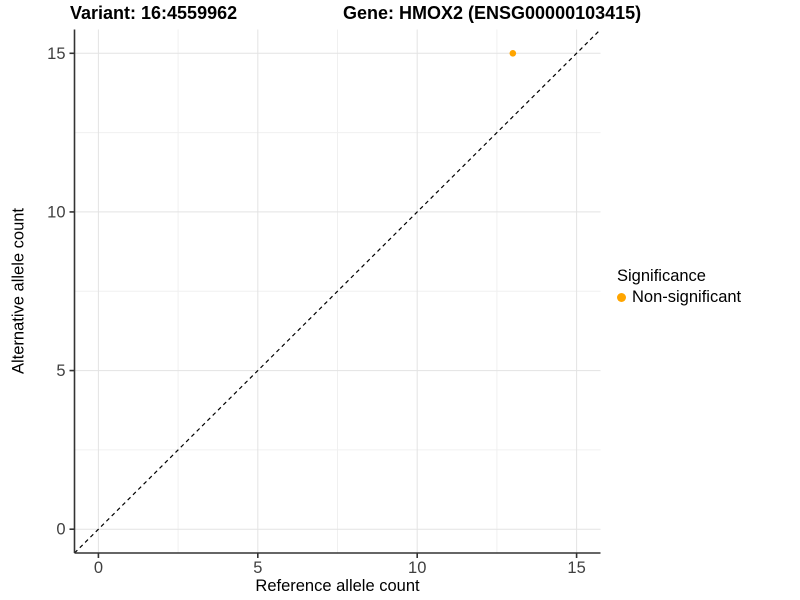 The height and width of the screenshot is (600, 800). Describe the element at coordinates (492, 13) in the screenshot. I see `plot-title-gene: Gene: HMOX2 (ENSG00000103415)` at that location.